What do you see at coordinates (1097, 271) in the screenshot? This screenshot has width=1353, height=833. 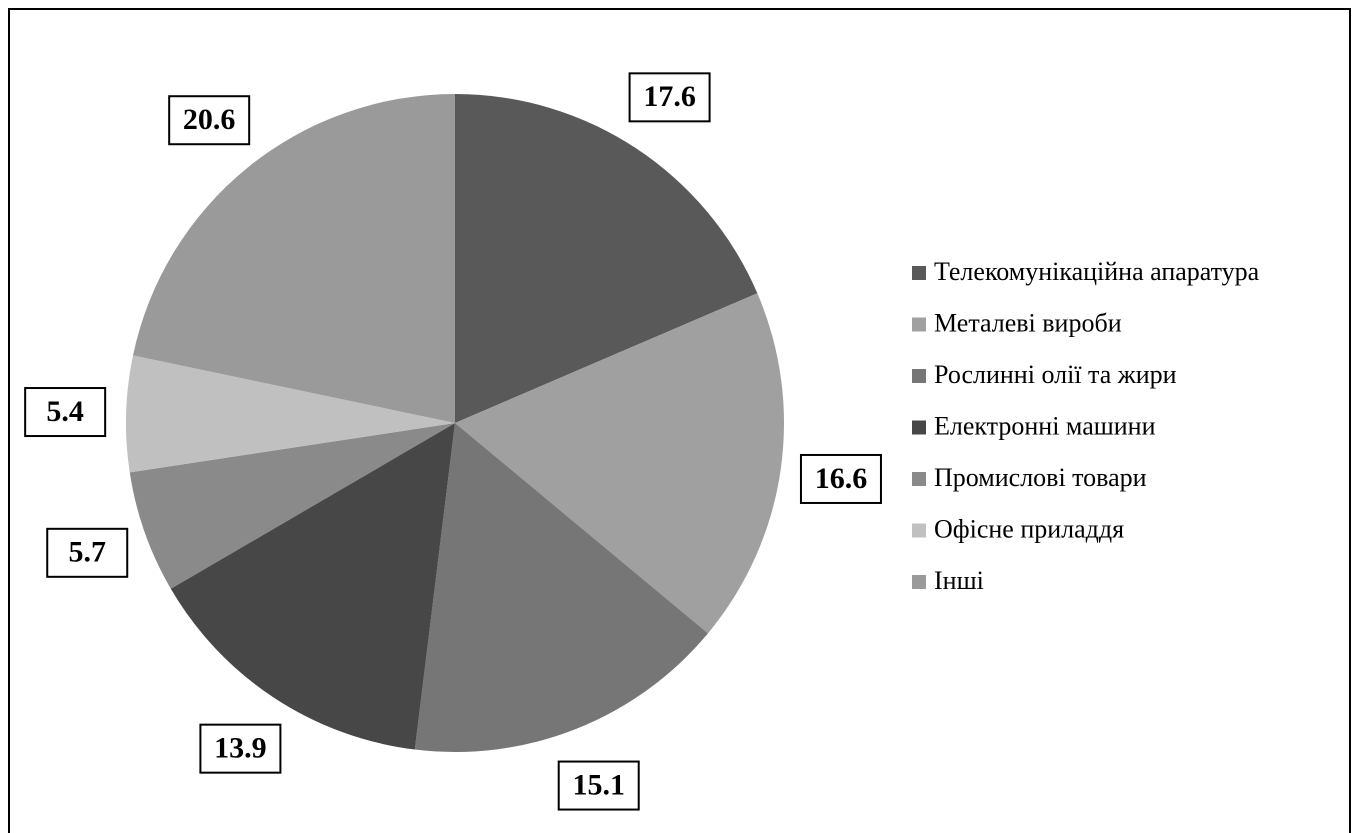 I see `legend-label: Телекомунікаційна апаратура` at bounding box center [1097, 271].